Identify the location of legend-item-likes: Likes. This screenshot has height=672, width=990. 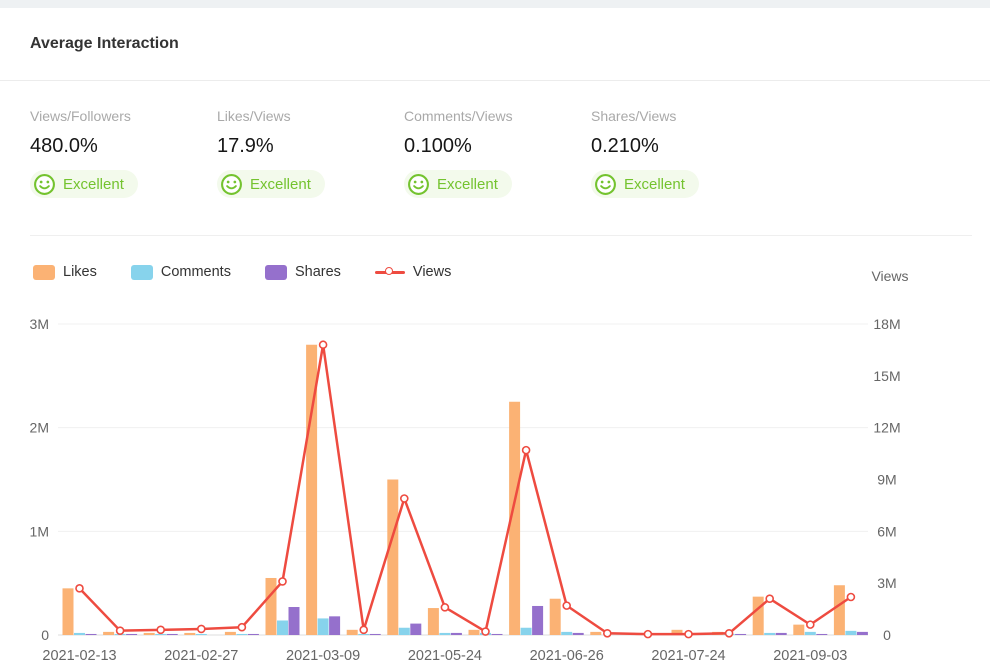
(65, 272).